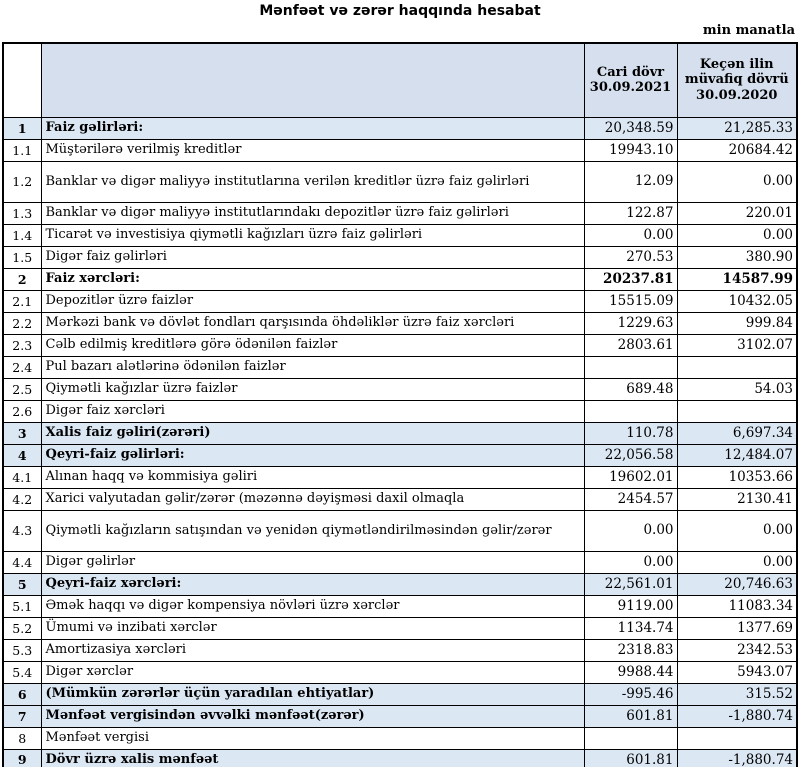  I want to click on header-cell-previous-period: Keçən ilin müvafiq dövrü 30.09.2020, so click(737, 80).